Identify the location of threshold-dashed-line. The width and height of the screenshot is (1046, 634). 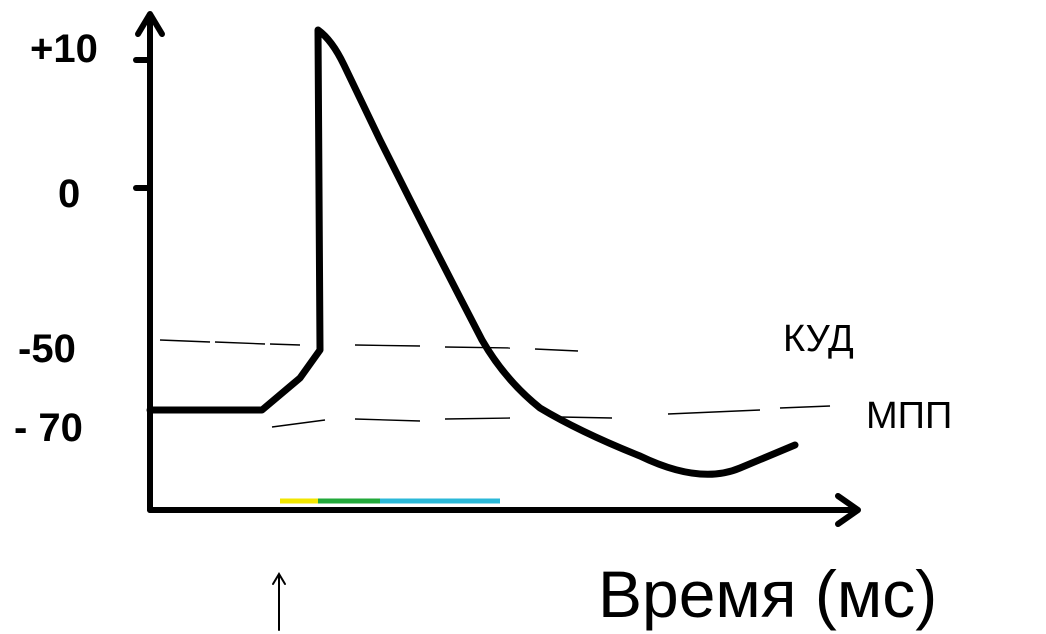
(369, 345).